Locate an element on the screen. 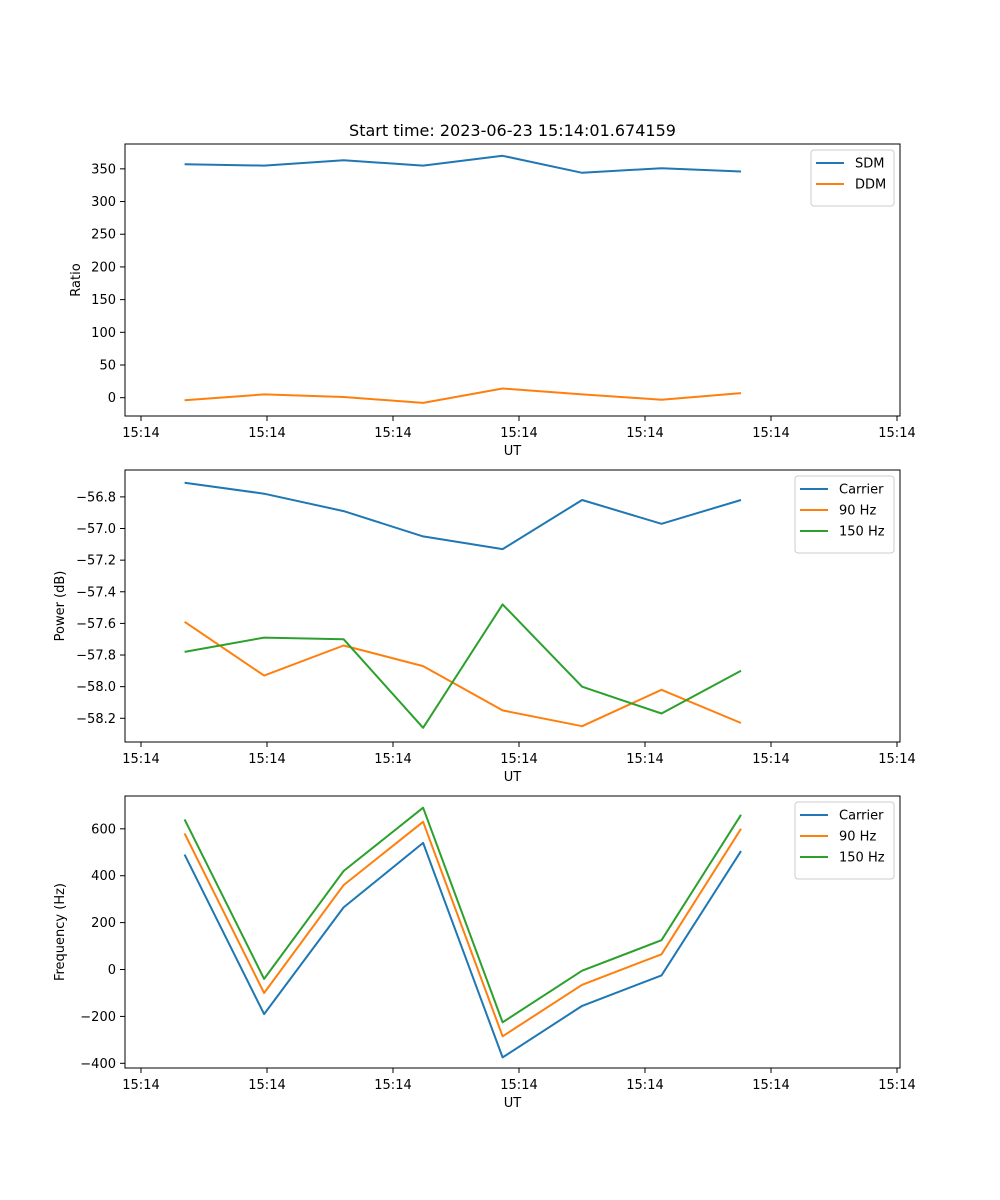  legend: SDM DDM is located at coordinates (852, 178).